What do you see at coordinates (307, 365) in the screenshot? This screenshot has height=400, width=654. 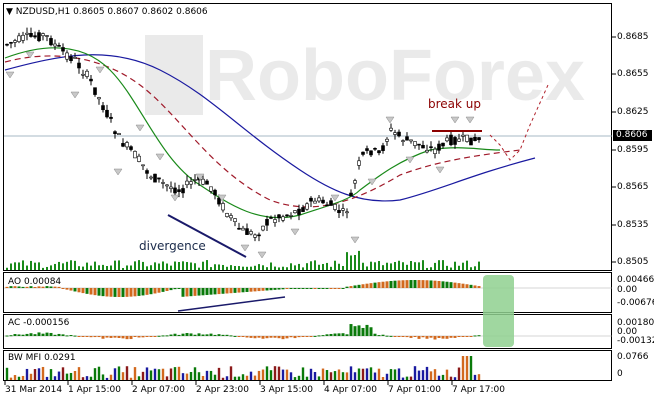 I see `bwmfi-indicator-panel` at bounding box center [307, 365].